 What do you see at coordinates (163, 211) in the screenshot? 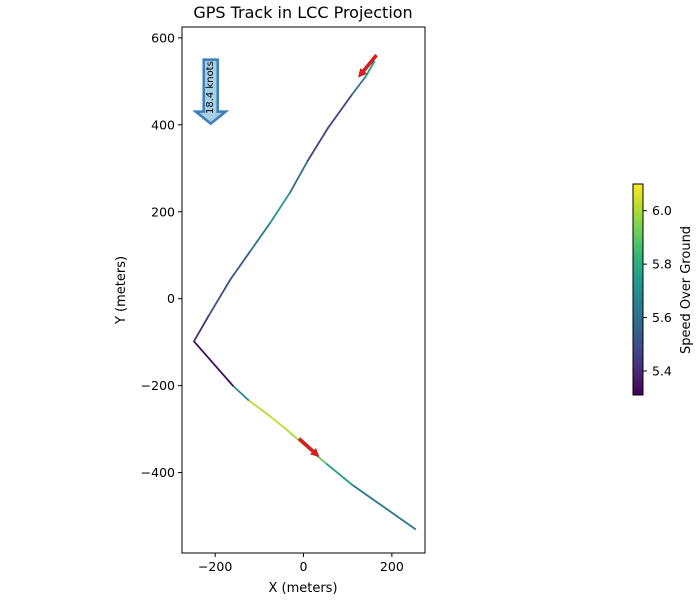
I see `y-tick-label: 200` at bounding box center [163, 211].